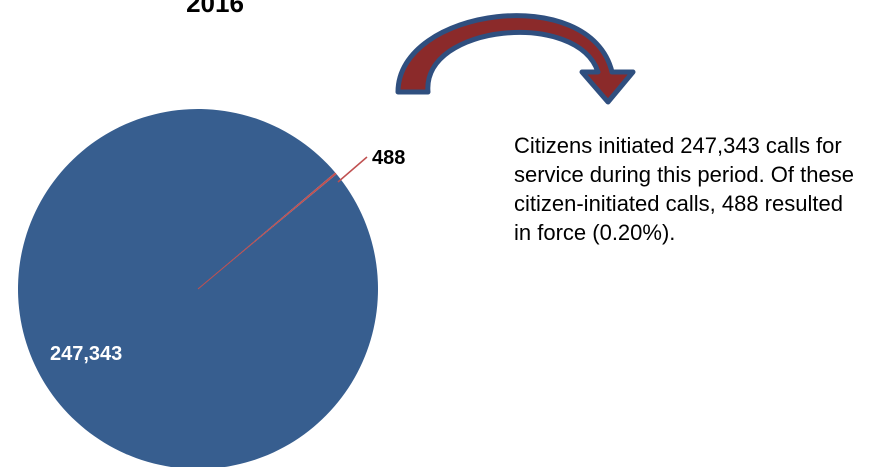 This screenshot has width=877, height=467. What do you see at coordinates (267, 231) in the screenshot?
I see `pie-slice-488-edge` at bounding box center [267, 231].